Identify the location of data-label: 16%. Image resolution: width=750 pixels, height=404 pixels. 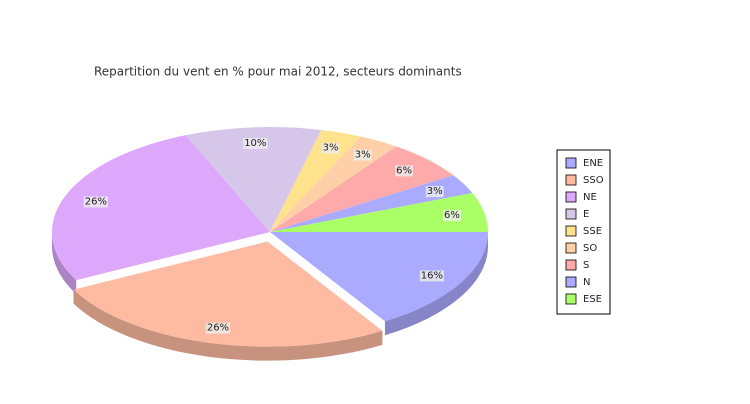
(432, 275).